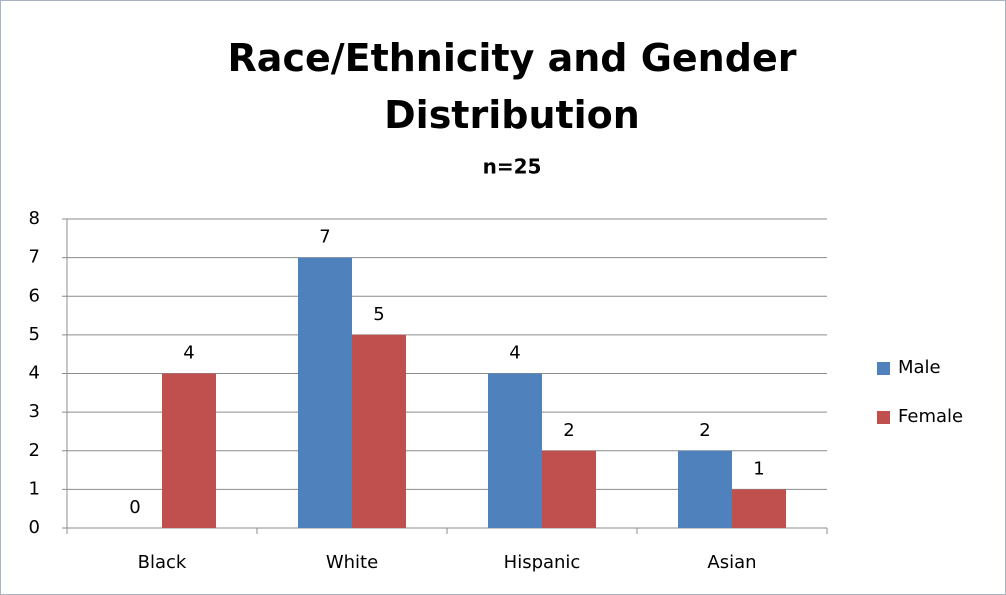 Image resolution: width=1006 pixels, height=595 pixels. Describe the element at coordinates (731, 562) in the screenshot. I see `x-tick-label: Asian` at that location.